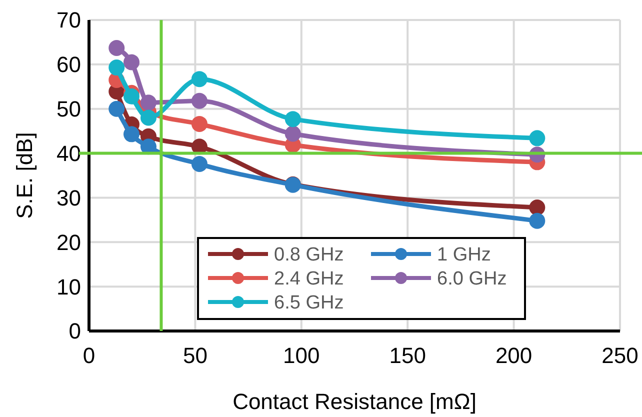  Describe the element at coordinates (309, 255) in the screenshot. I see `legend-label: 0.8 GHz` at that location.